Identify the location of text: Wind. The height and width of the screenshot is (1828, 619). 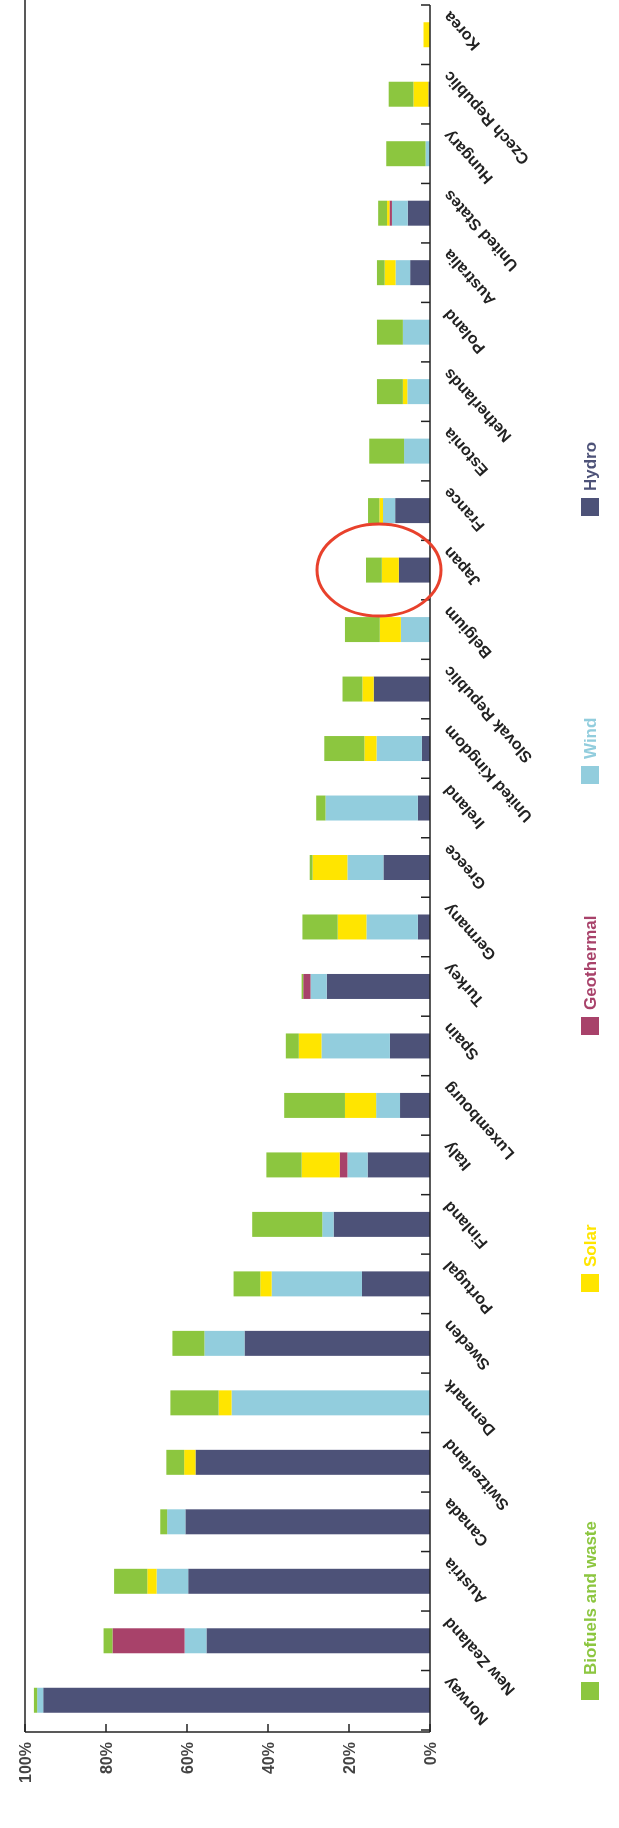
(590, 738).